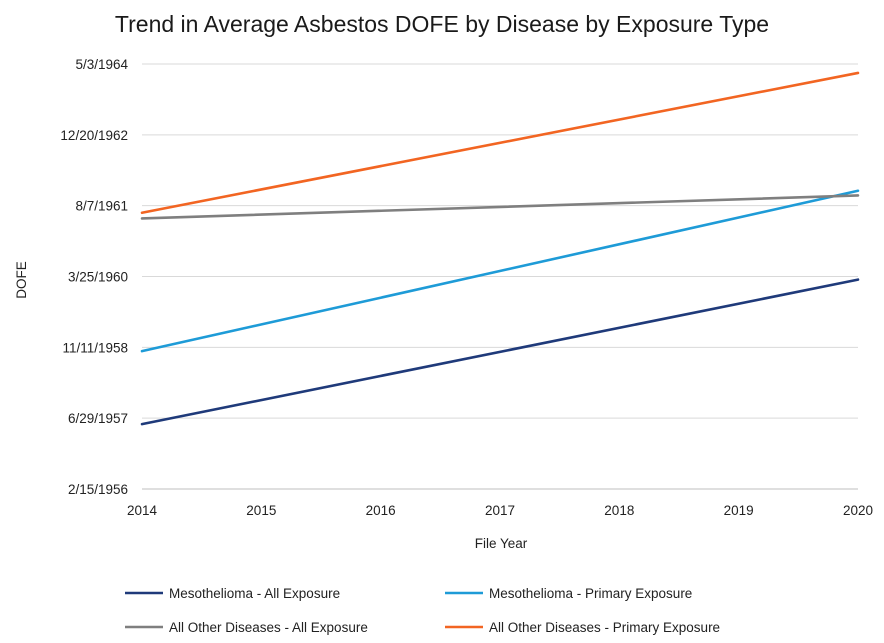  I want to click on y-tick-label: 6/29/1957, so click(98, 418).